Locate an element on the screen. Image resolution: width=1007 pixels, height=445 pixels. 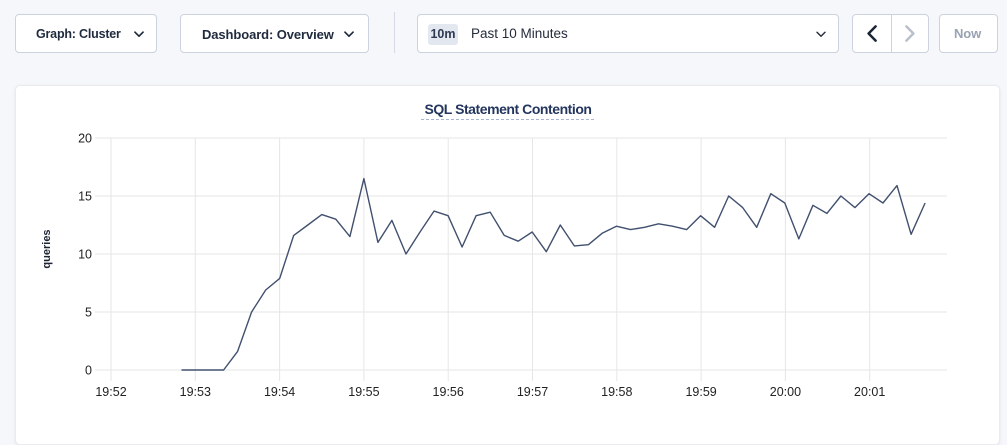
svg-text: 19:54 is located at coordinates (279, 392).